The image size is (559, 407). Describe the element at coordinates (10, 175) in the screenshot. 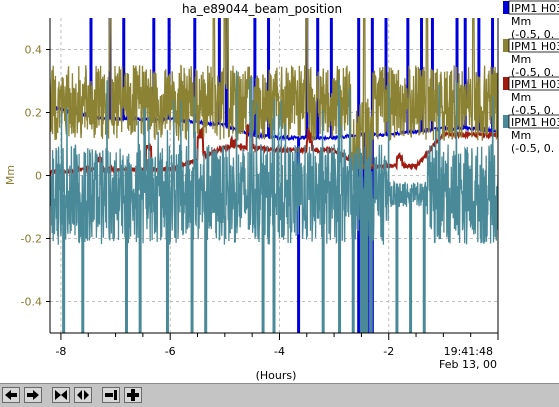

I see `y-axis-label: Mm` at that location.